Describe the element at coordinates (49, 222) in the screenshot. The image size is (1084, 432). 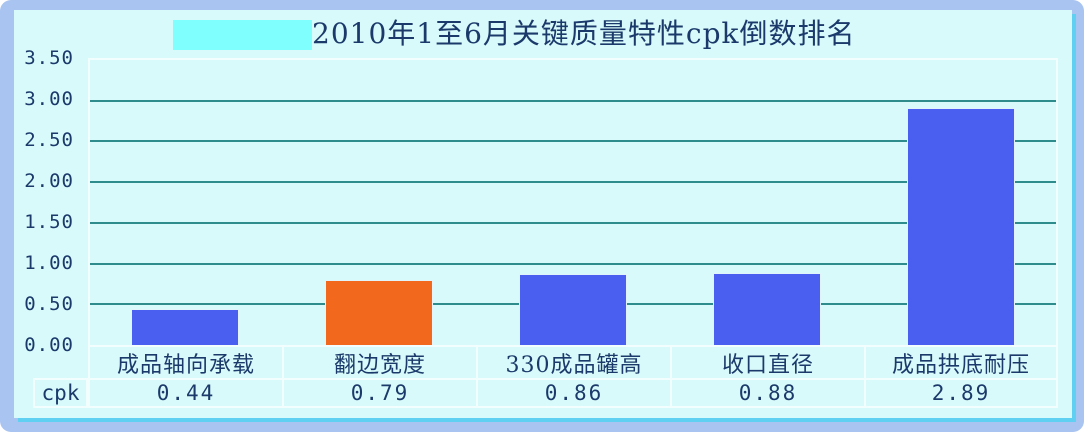
I see `y-axis-tick-label: 1.50` at that location.